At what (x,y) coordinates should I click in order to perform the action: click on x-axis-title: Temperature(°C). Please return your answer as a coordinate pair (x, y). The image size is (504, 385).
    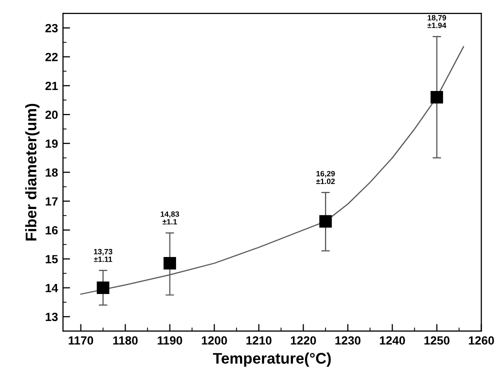
    Looking at the image, I should click on (271, 359).